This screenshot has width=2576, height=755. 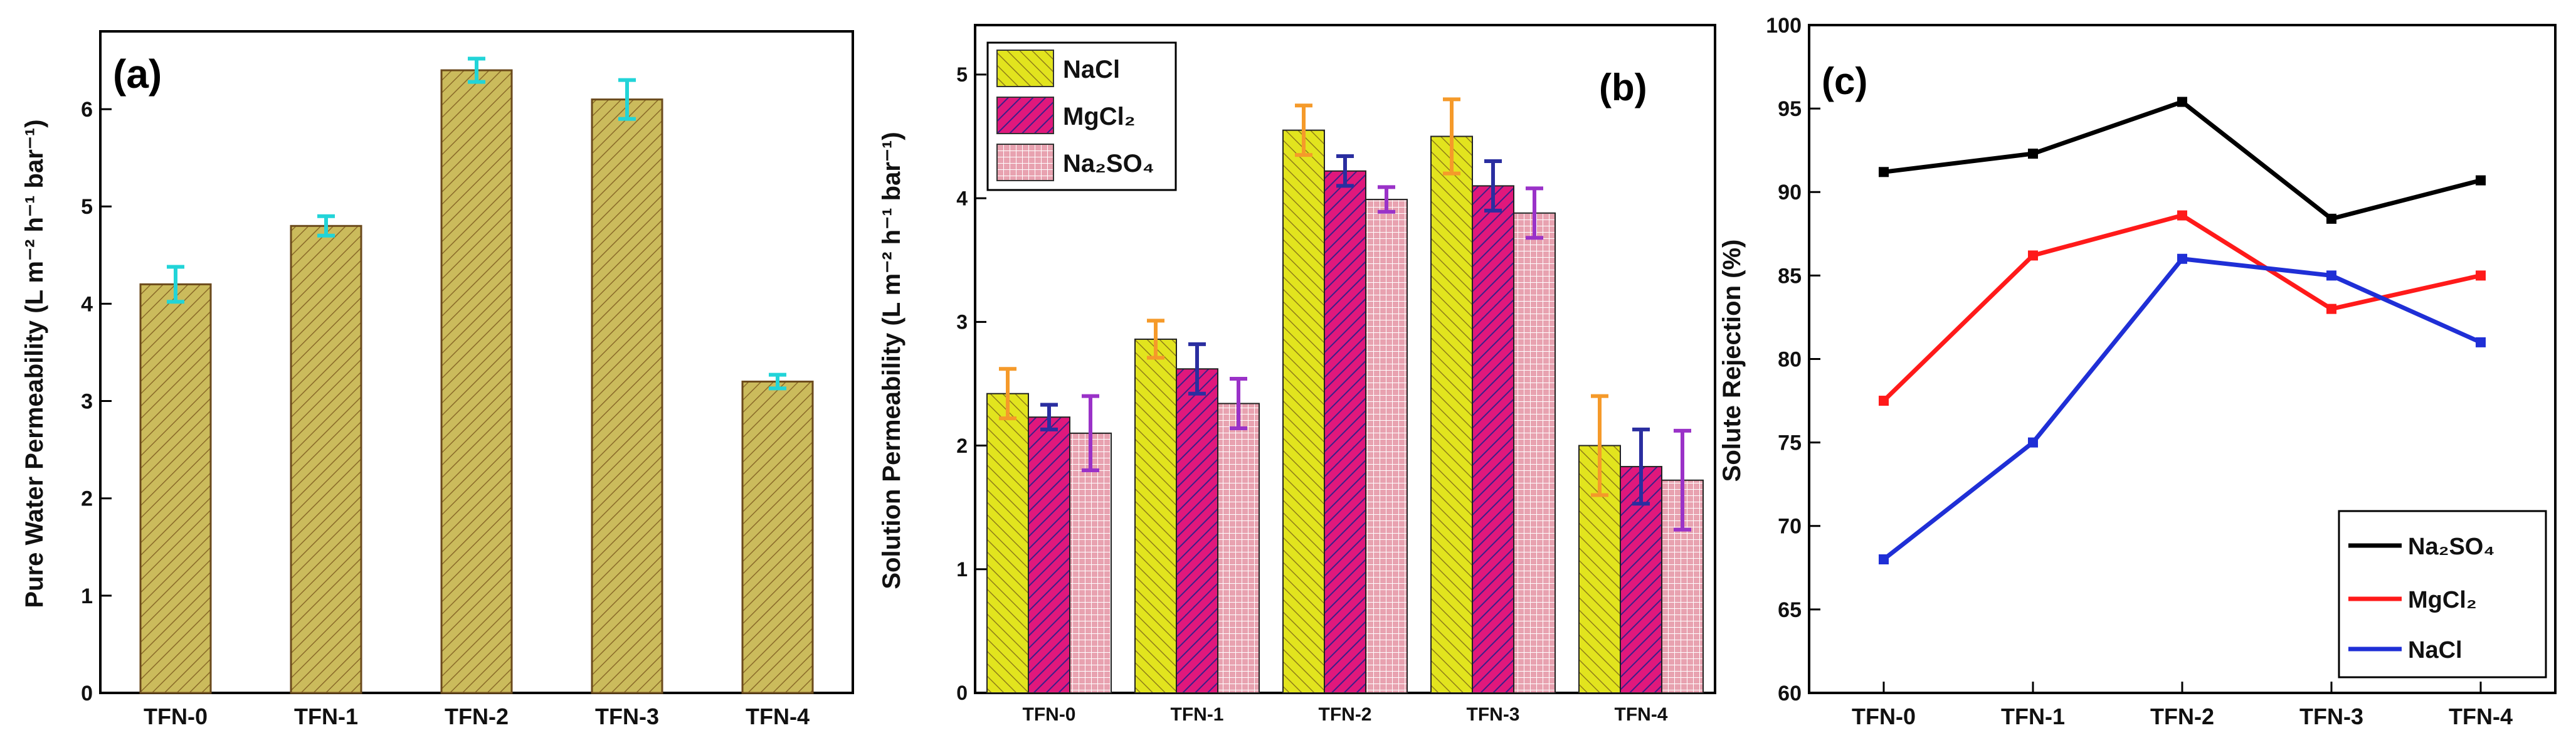 I want to click on bar-tfn2, so click(x=477, y=381).